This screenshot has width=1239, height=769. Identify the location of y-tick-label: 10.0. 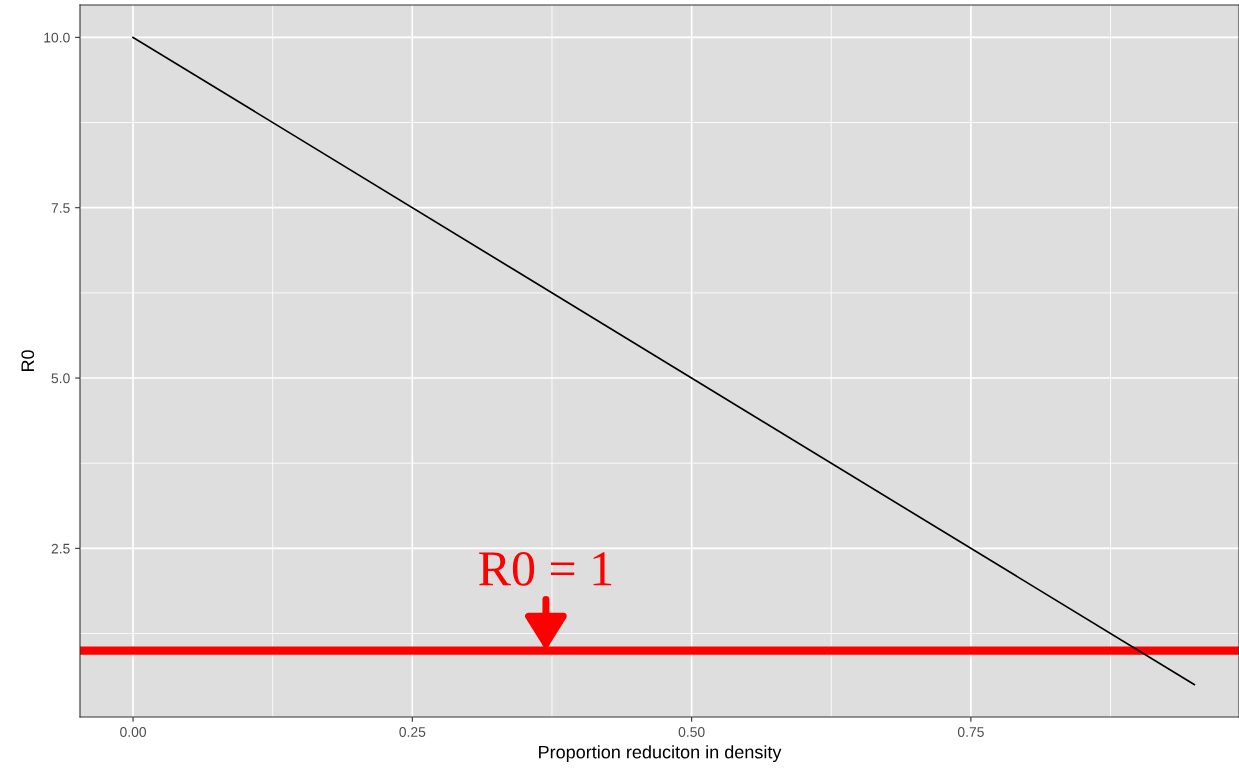
(57, 37).